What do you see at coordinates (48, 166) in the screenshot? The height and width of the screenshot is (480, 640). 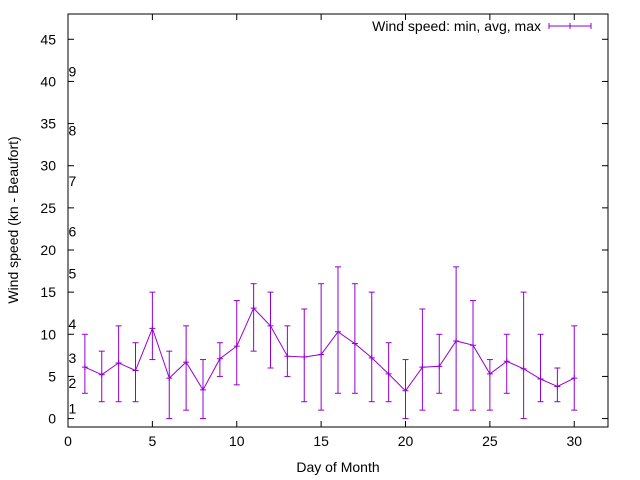 I see `y-tick-label: 30` at bounding box center [48, 166].